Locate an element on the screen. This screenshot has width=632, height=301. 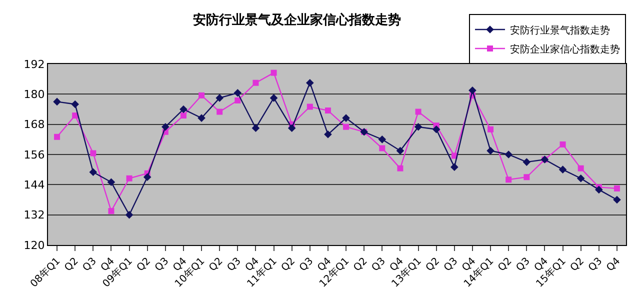
legend-label: 安防行业景气指数走势 is located at coordinates (560, 30).